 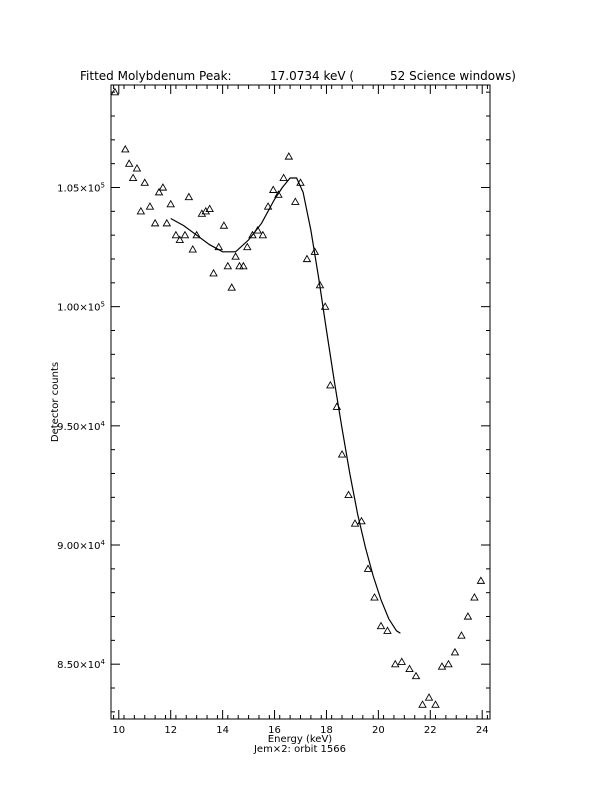 I want to click on y-tick-label: 9.50×10⁴, so click(x=81, y=426).